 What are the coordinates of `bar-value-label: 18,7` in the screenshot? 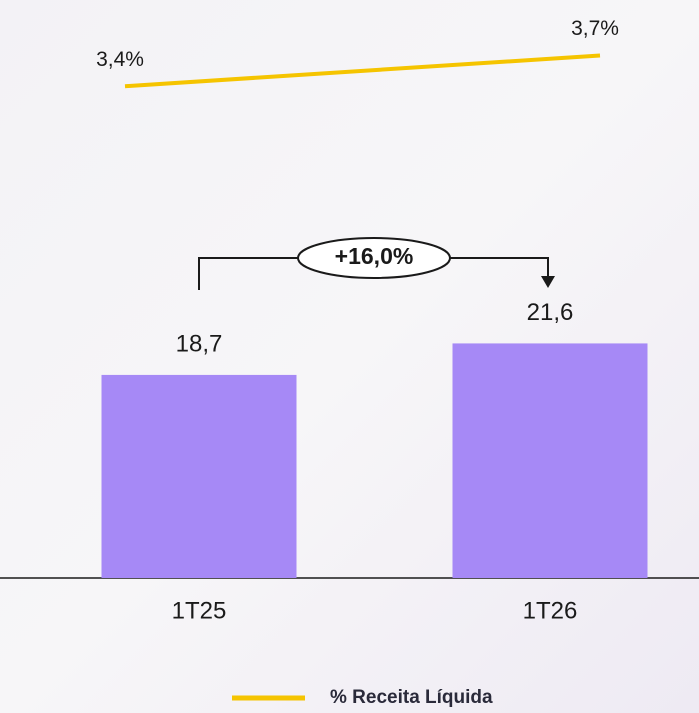 It's located at (199, 343).